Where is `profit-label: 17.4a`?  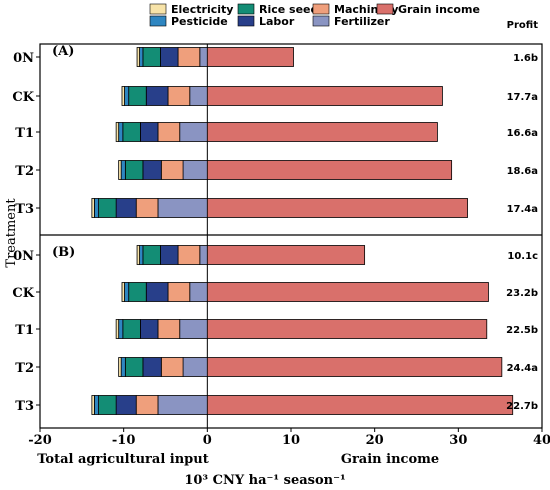 profit-label: 17.4a is located at coordinates (522, 209).